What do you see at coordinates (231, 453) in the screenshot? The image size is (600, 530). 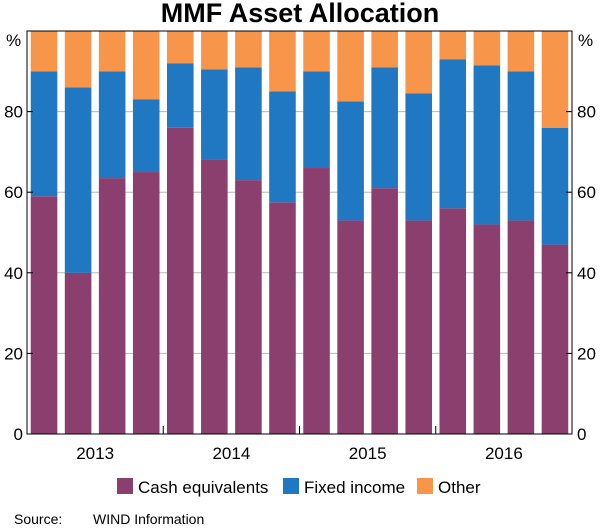 I see `x-tick-label-2014: 2014` at bounding box center [231, 453].